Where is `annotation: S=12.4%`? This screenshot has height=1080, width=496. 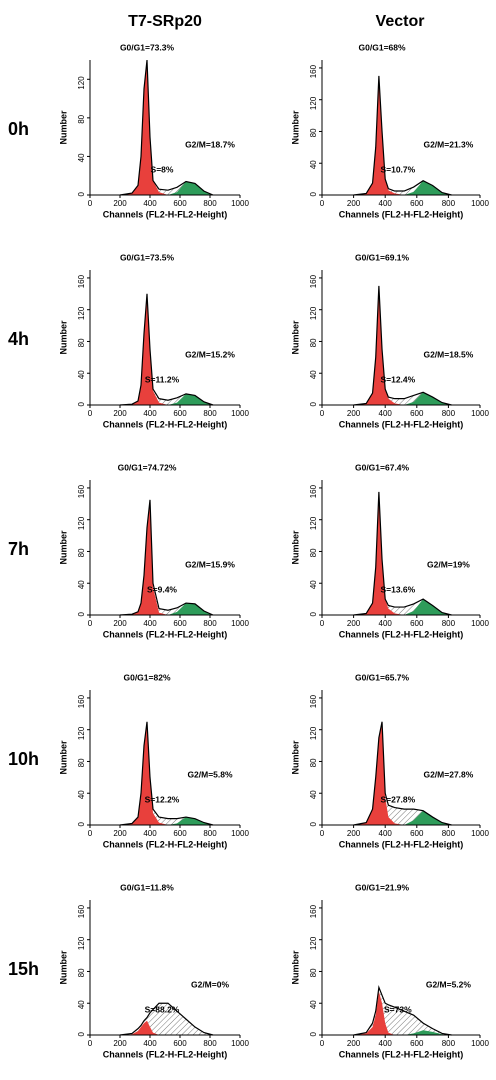
annotation: S=12.4% is located at coordinates (397, 379).